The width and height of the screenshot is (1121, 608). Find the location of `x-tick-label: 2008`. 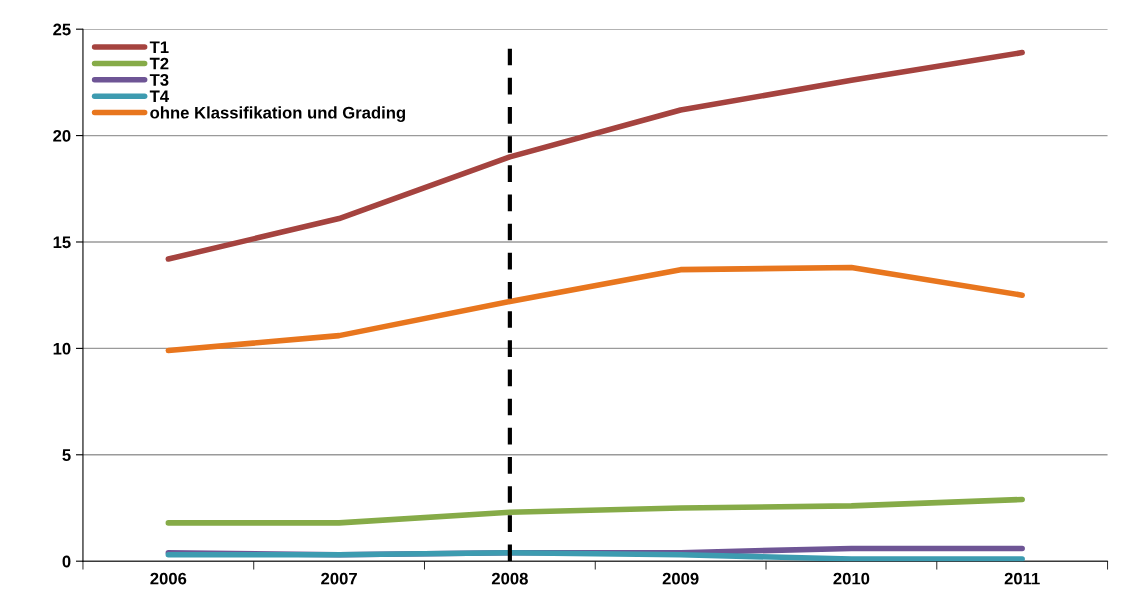

x-tick-label: 2008 is located at coordinates (509, 578).